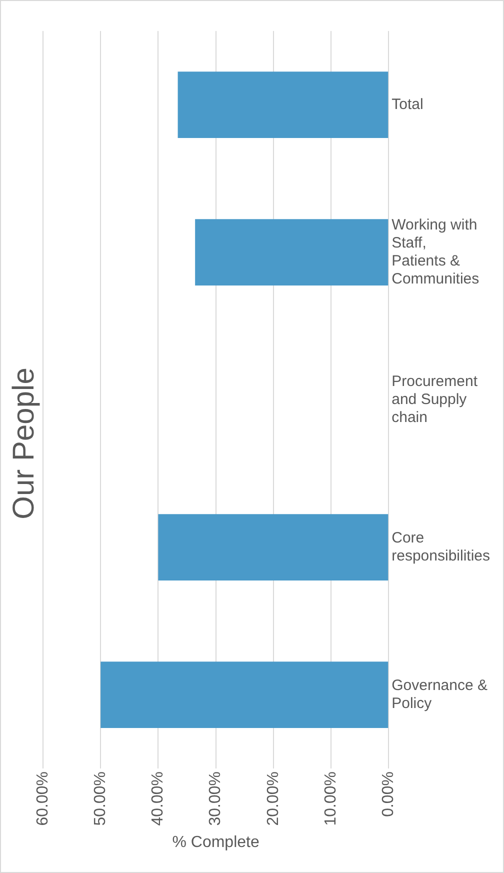 The width and height of the screenshot is (504, 873). What do you see at coordinates (440, 694) in the screenshot?
I see `y-tick-label: Governance & Policy` at bounding box center [440, 694].